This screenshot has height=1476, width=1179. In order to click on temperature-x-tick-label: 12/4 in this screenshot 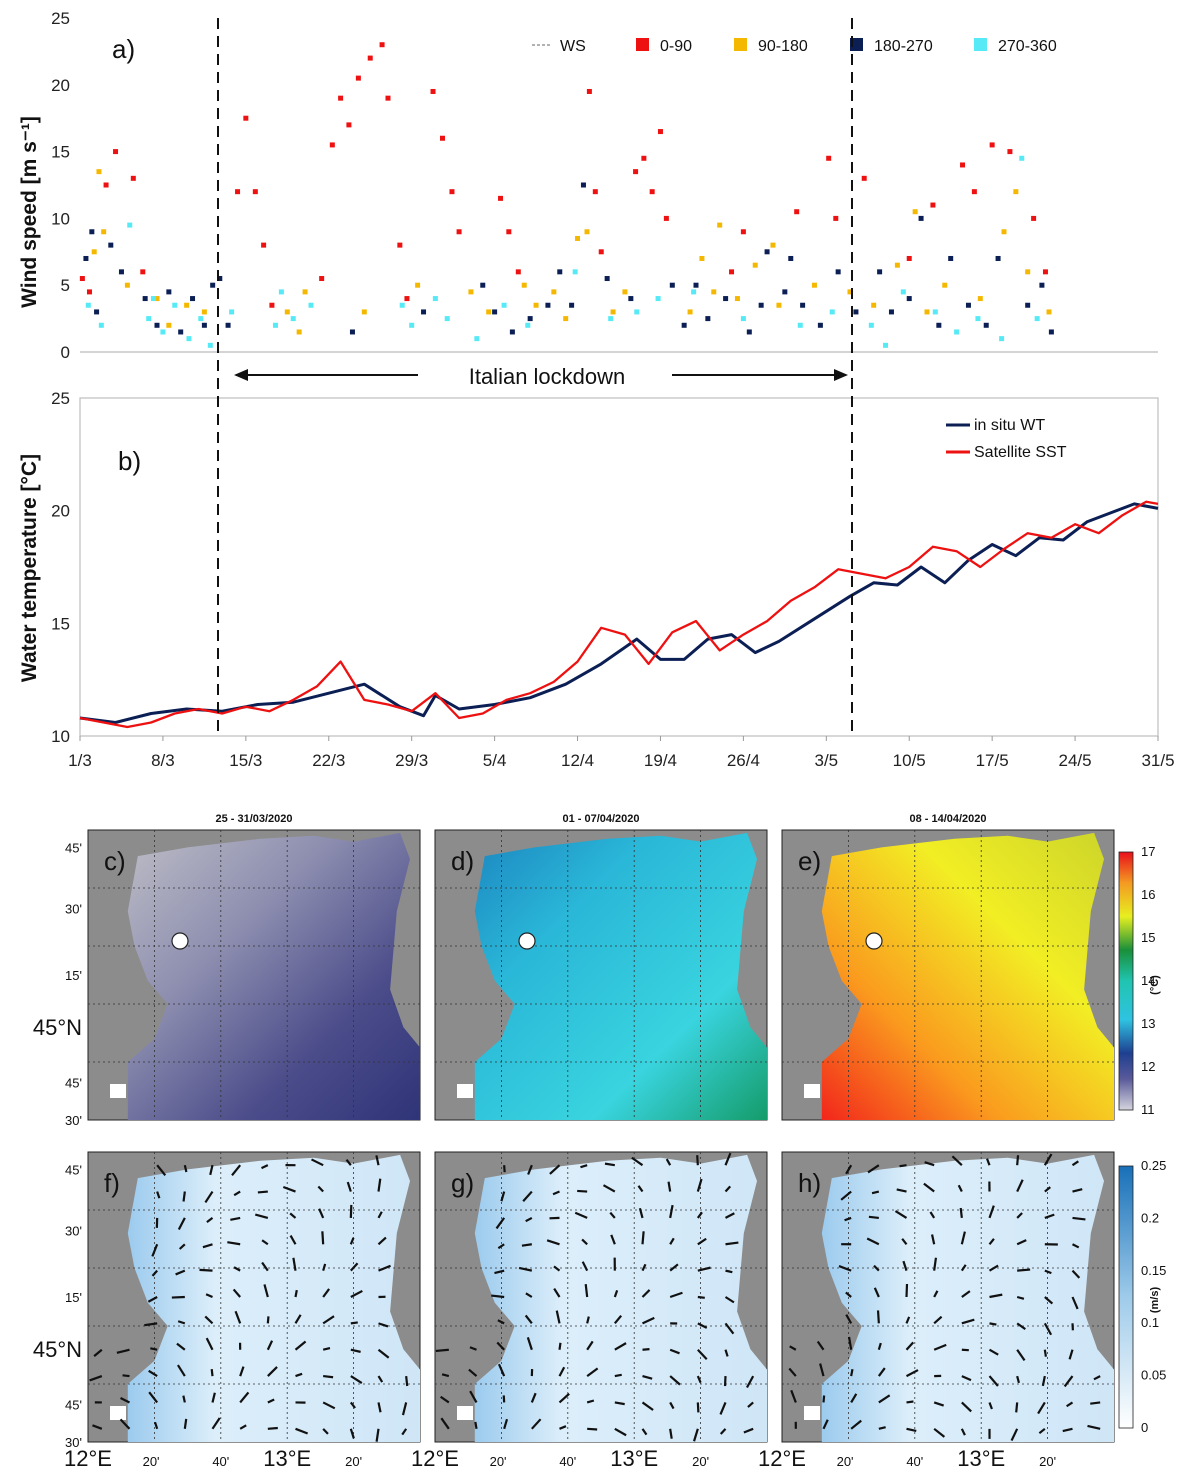, I will do `click(577, 760)`.